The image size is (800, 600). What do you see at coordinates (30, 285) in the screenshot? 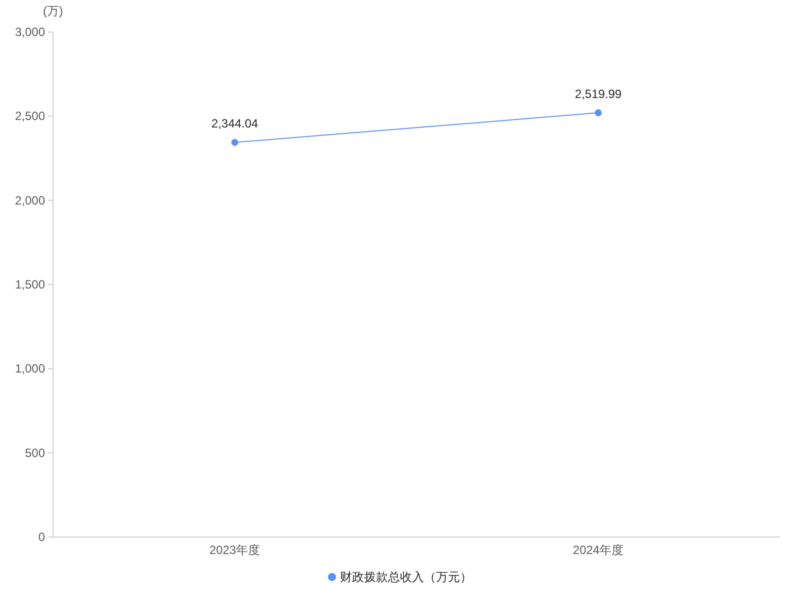
I see `y-tick-label: 1,500` at bounding box center [30, 285].